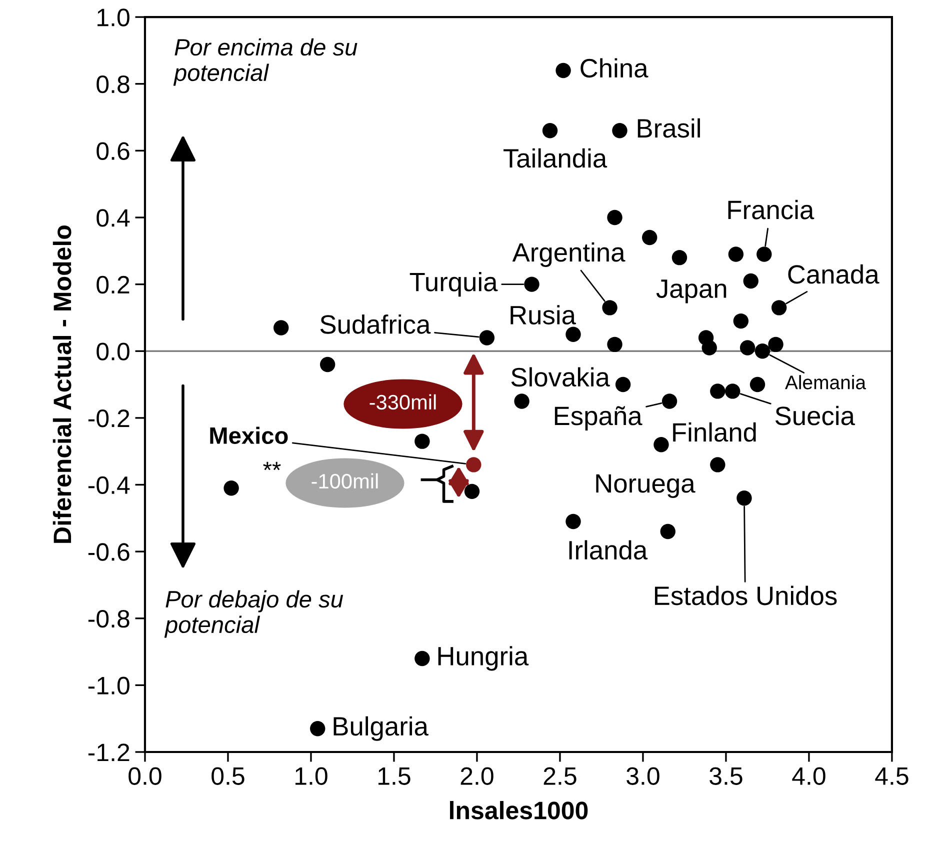 The width and height of the screenshot is (927, 861). What do you see at coordinates (815, 416) in the screenshot?
I see `annotation: Suecia` at bounding box center [815, 416].